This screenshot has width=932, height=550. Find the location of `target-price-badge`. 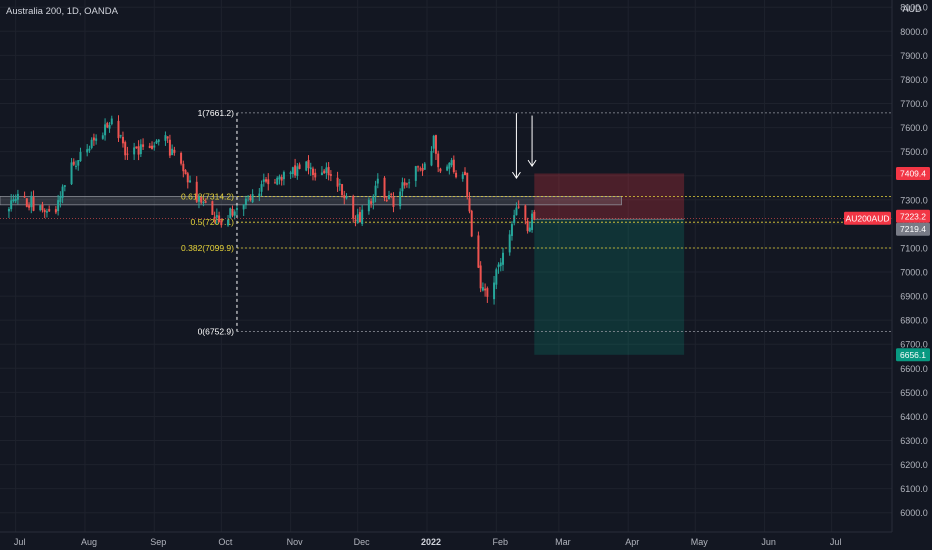

target-price-badge is located at coordinates (913, 355).